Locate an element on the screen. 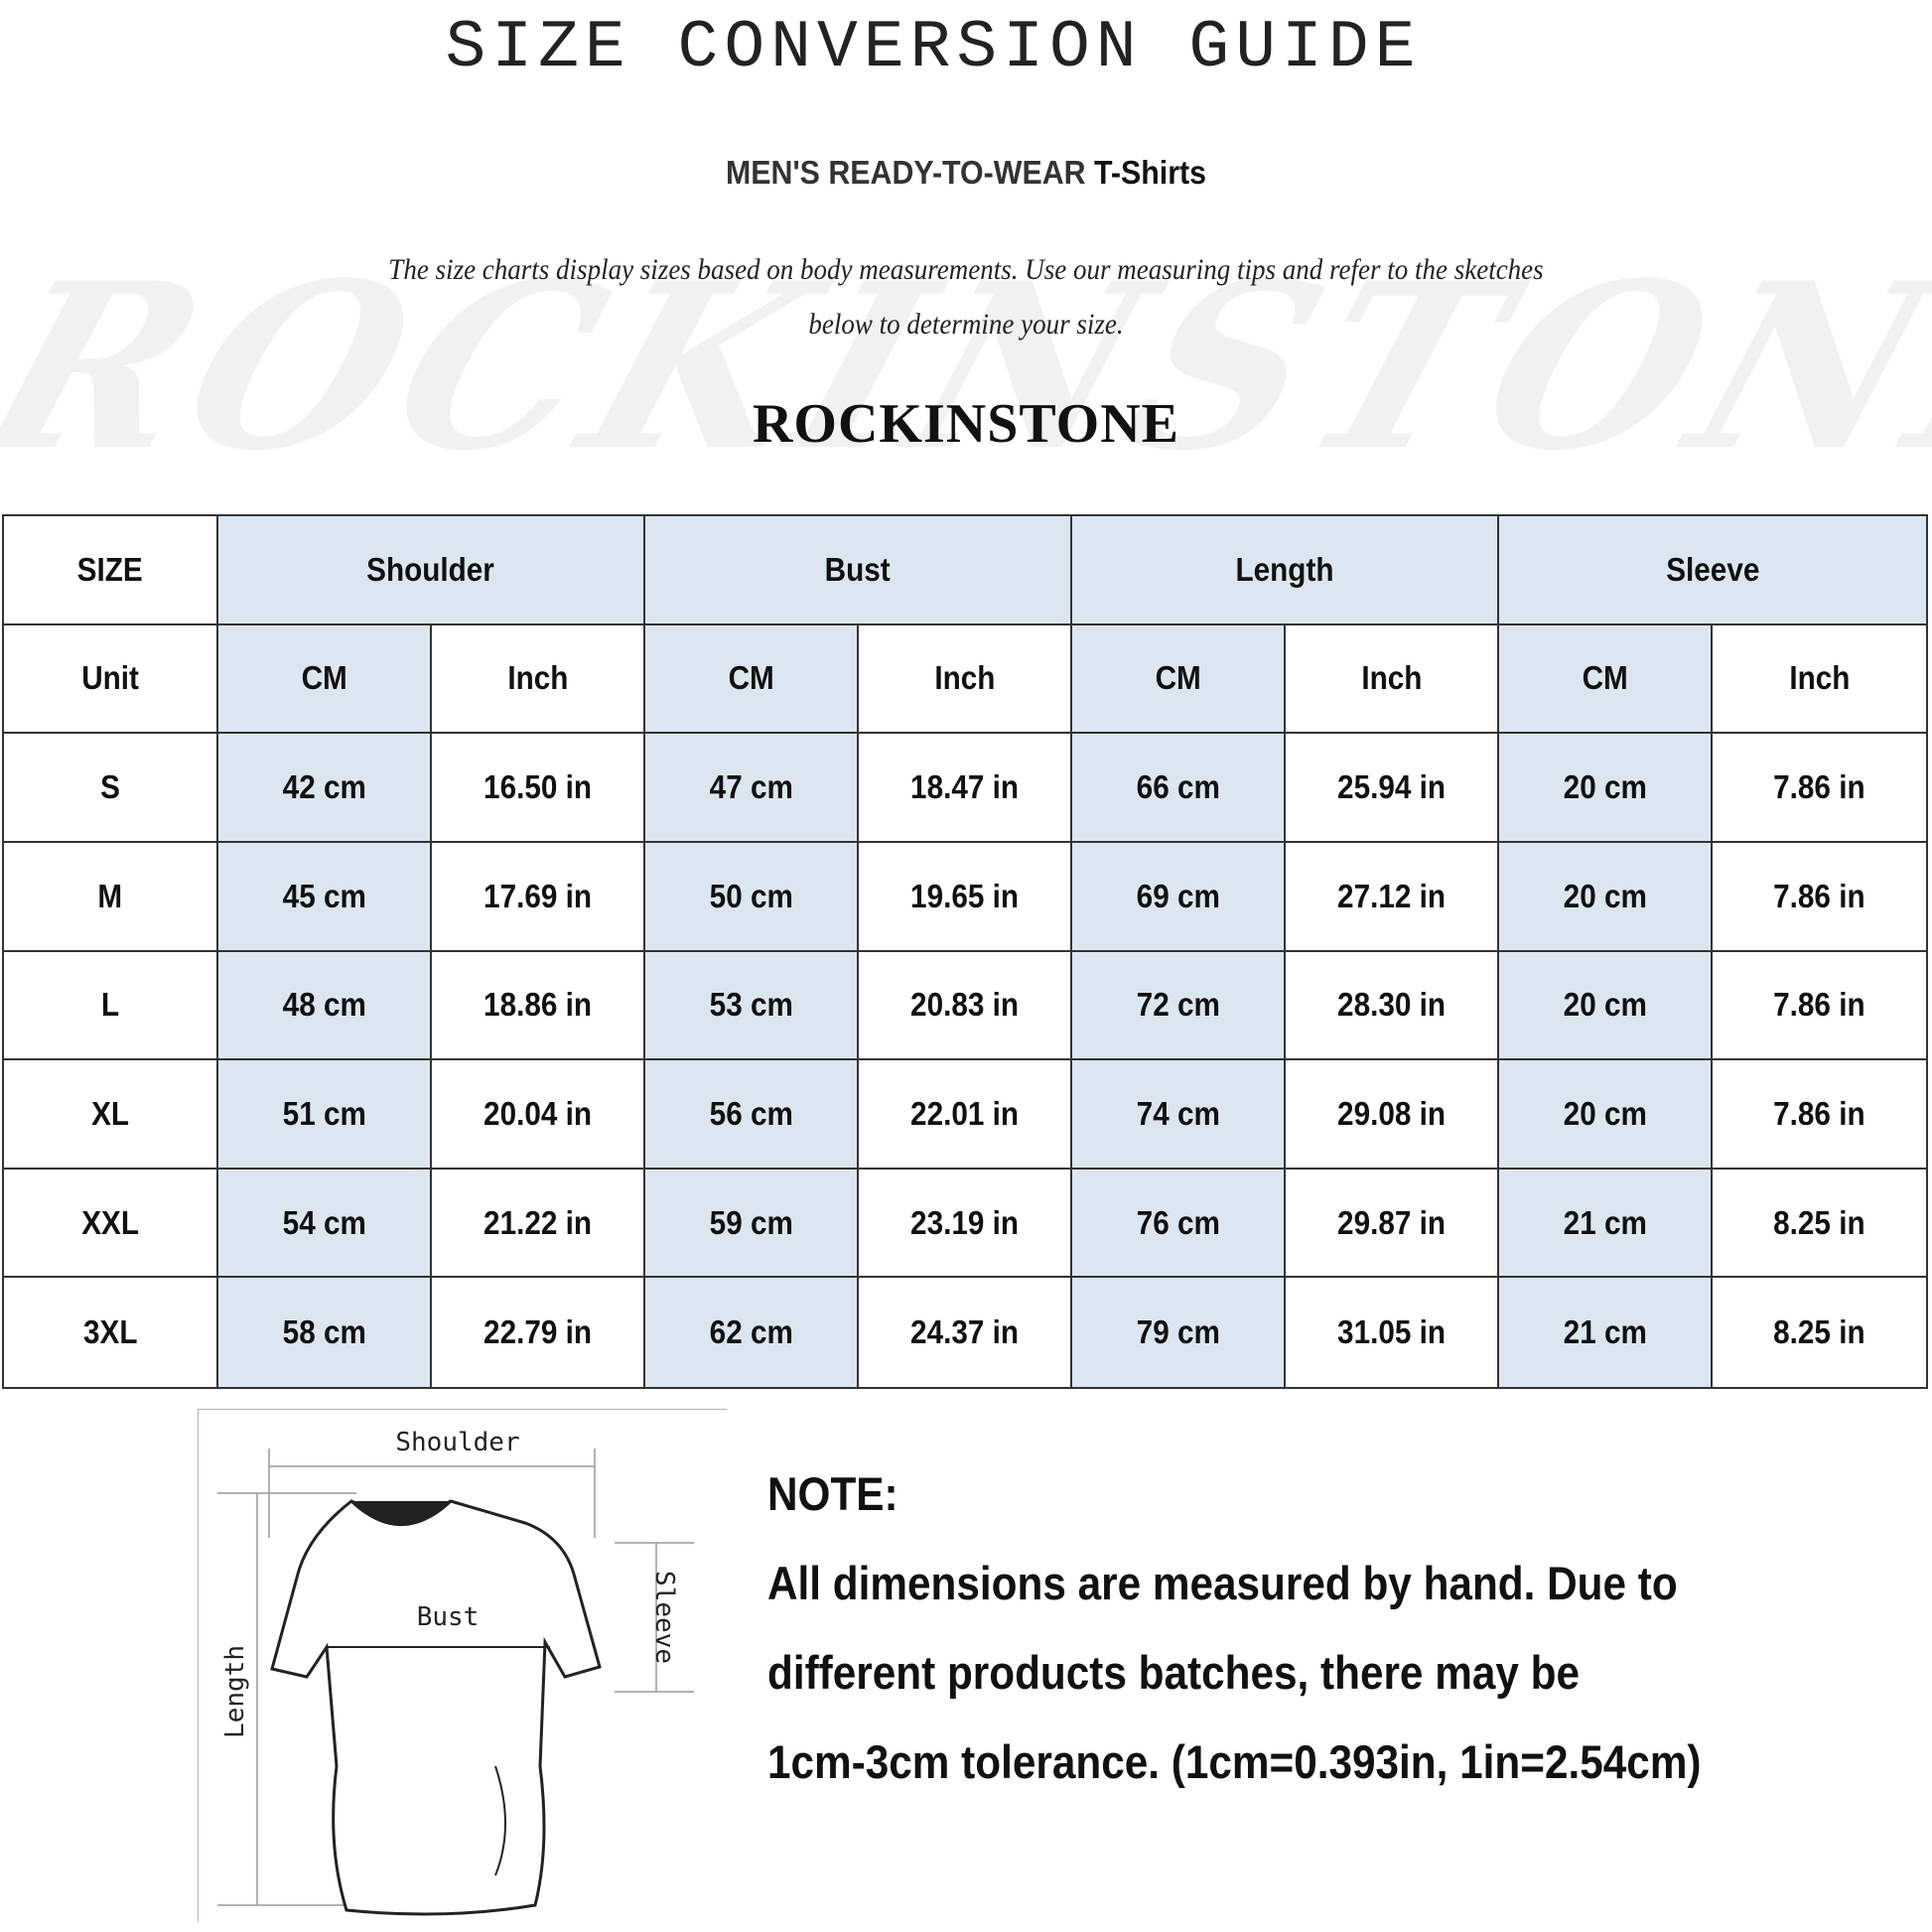 Image resolution: width=1932 pixels, height=1932 pixels. value-cell-text: 21 cm is located at coordinates (1605, 1222).